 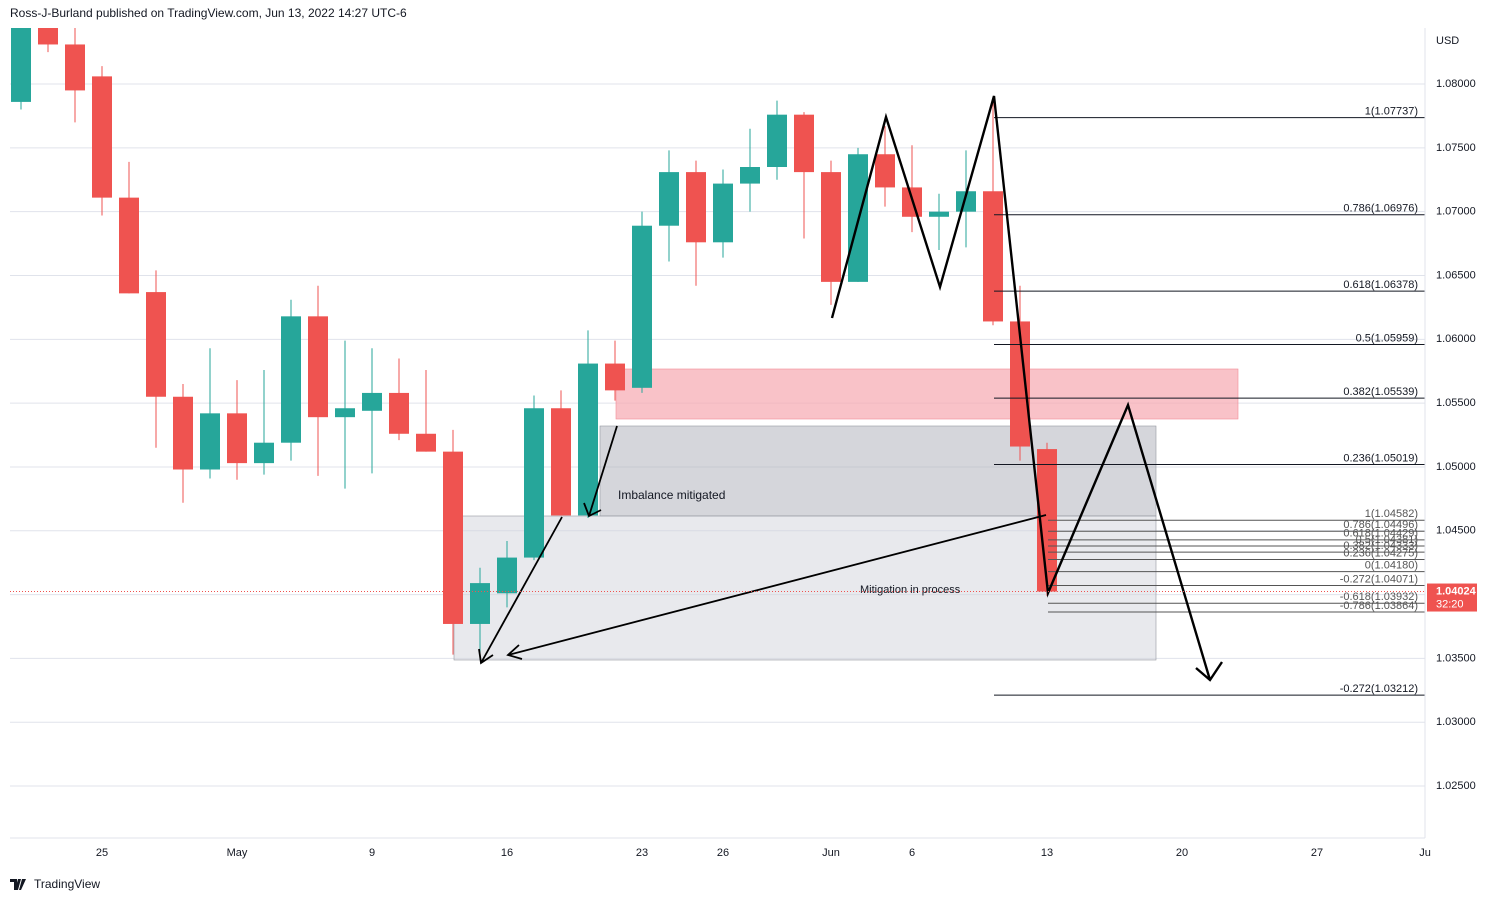 I want to click on x-tick-label: 13, so click(x=1047, y=853).